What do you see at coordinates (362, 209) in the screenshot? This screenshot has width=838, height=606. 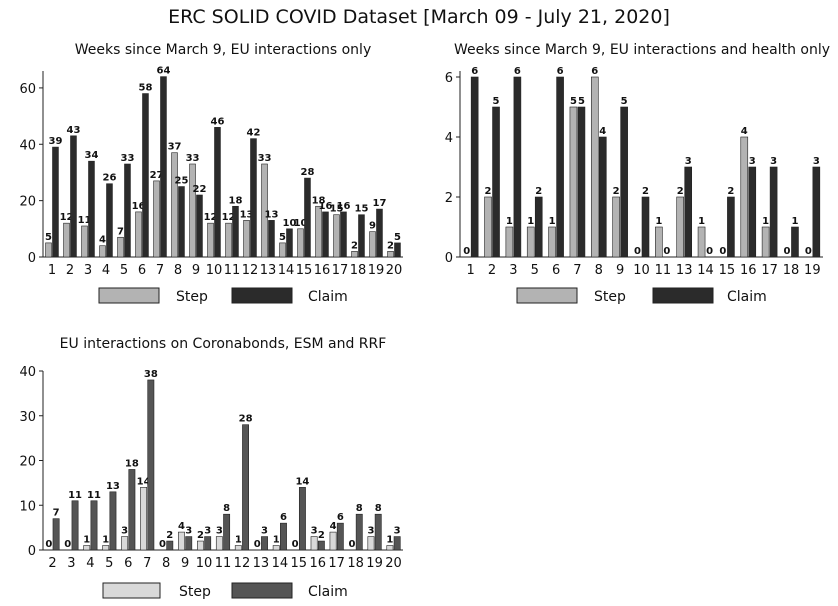 I see `claim-data-label: 15` at bounding box center [362, 209].